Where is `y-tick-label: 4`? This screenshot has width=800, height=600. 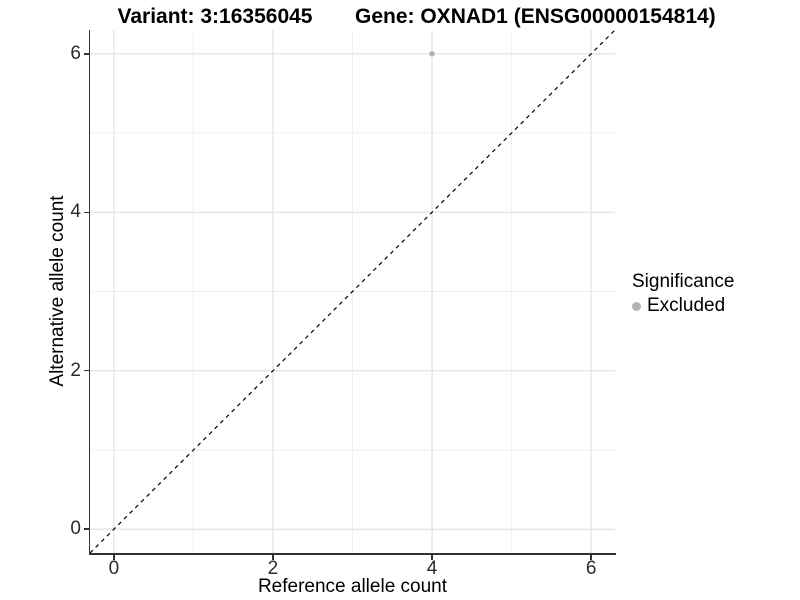
y-tick-label: 4 is located at coordinates (75, 212).